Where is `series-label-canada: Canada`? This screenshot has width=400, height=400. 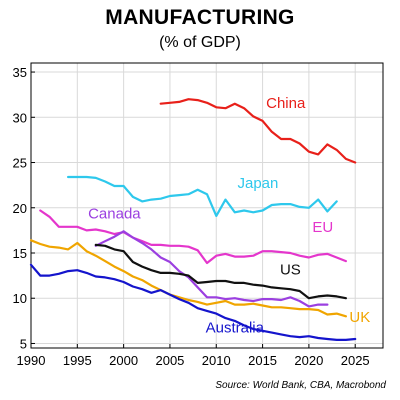
series-label-canada: Canada is located at coordinates (114, 214).